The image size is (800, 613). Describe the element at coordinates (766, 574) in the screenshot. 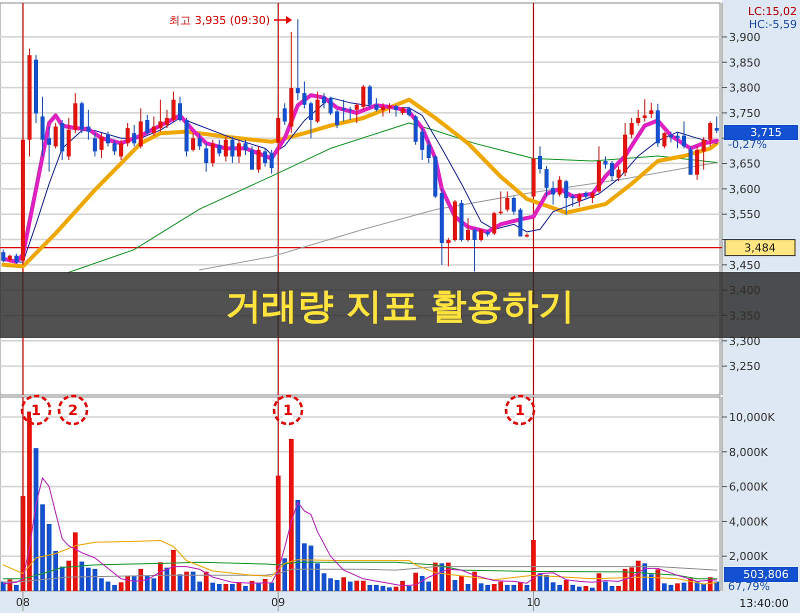

I see `text: 503,806` at that location.